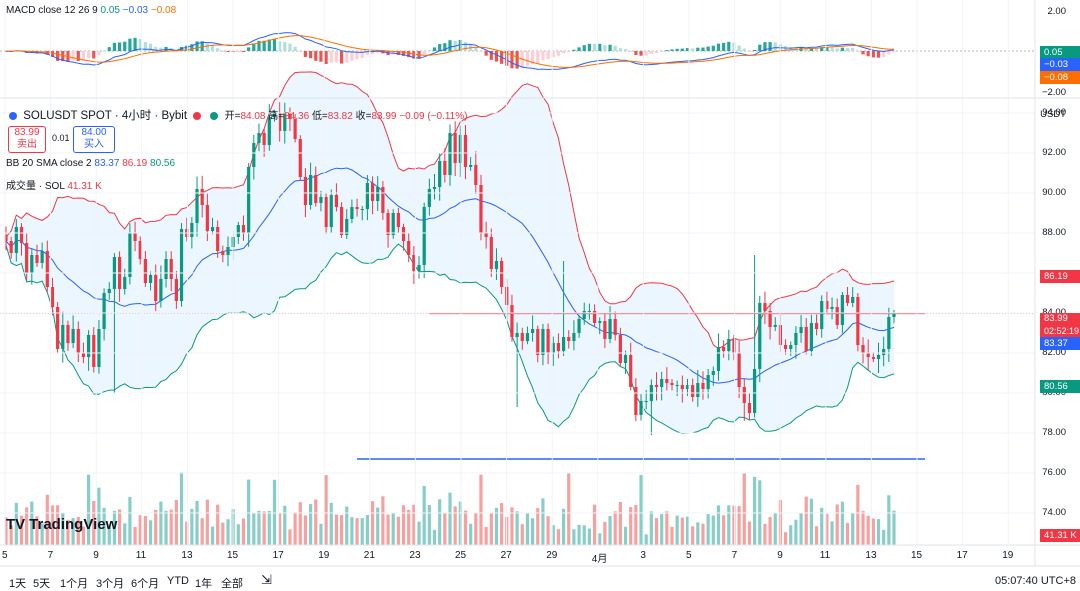 This screenshot has width=1080, height=591. What do you see at coordinates (135, 10) in the screenshot?
I see `macd-signal-value: −0.03` at bounding box center [135, 10].